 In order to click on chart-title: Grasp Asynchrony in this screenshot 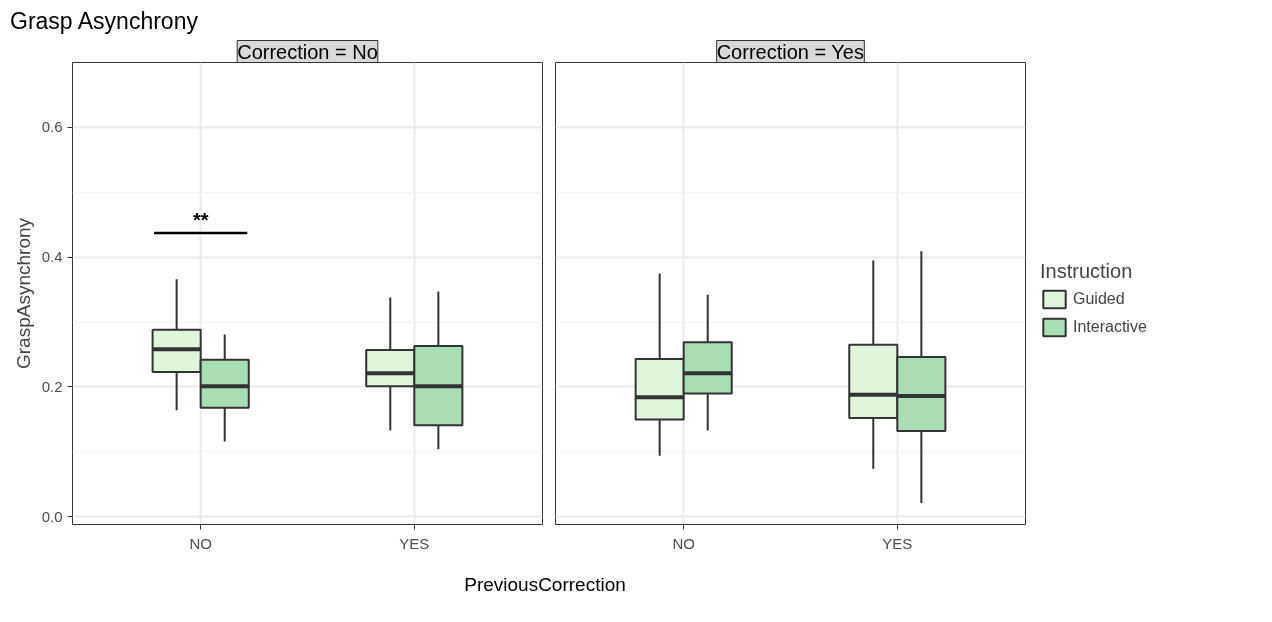, I will do `click(104, 21)`.